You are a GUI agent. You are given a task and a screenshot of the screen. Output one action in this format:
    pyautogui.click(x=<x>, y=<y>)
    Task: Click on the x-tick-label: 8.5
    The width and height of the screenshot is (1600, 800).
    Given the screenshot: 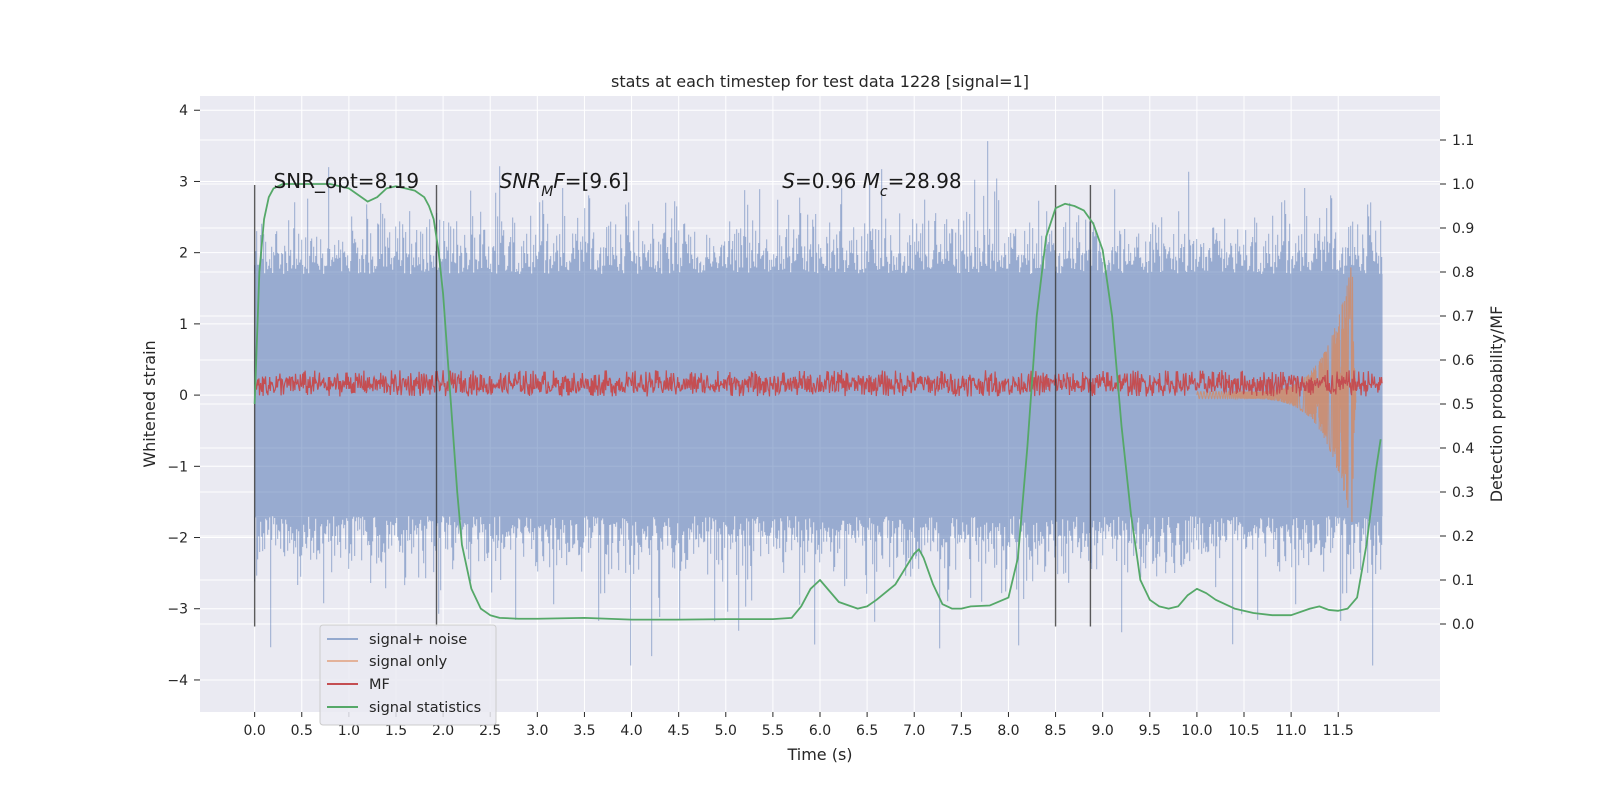 What is the action you would take?
    pyautogui.click(x=1055, y=731)
    